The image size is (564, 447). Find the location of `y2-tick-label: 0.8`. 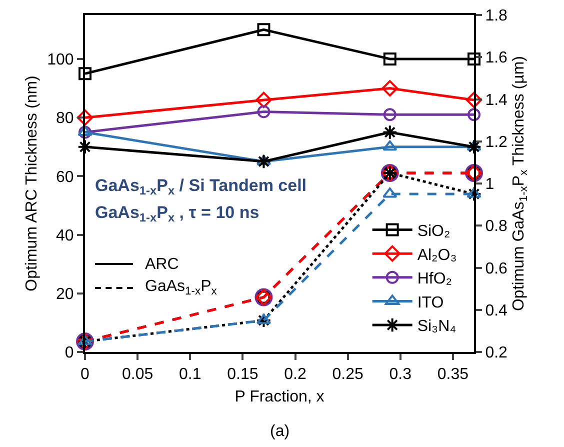

y2-tick-label: 0.8 is located at coordinates (496, 227).